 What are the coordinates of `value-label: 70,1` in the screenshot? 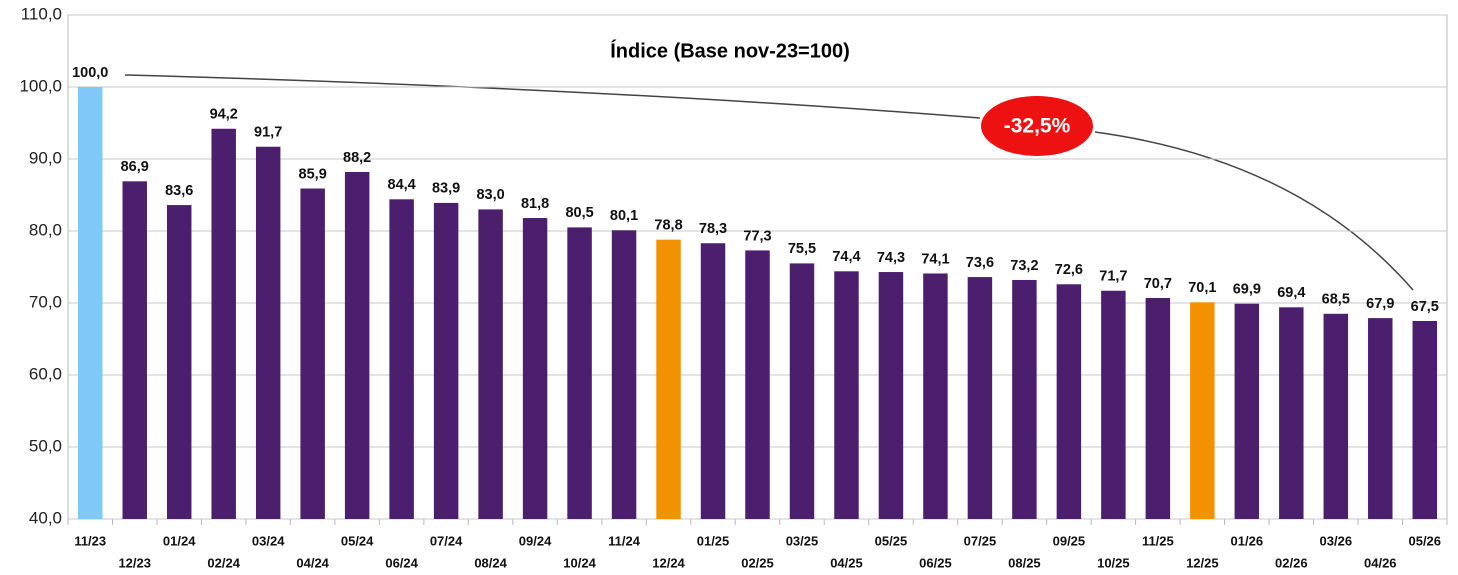 It's located at (1202, 288).